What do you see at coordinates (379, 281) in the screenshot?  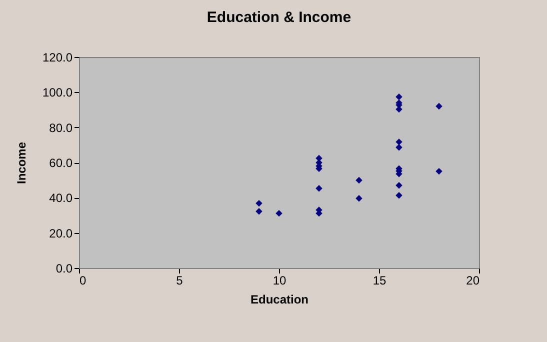 I see `x-tick-label: 15` at bounding box center [379, 281].